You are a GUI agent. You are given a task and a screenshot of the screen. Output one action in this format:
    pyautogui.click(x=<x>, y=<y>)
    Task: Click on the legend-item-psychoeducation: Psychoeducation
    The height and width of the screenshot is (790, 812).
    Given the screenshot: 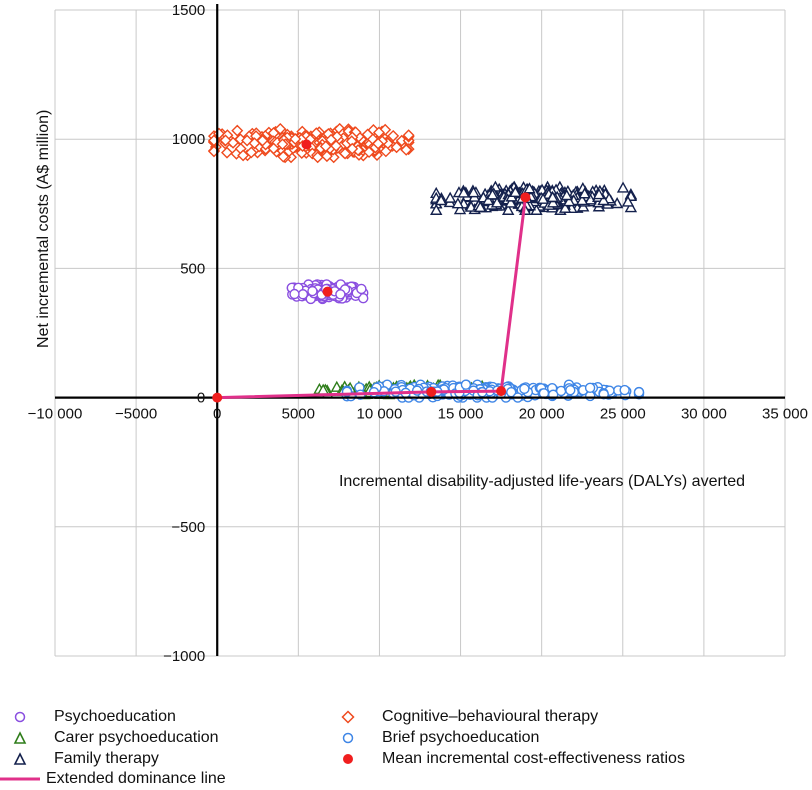 What is the action you would take?
    pyautogui.click(x=94, y=717)
    